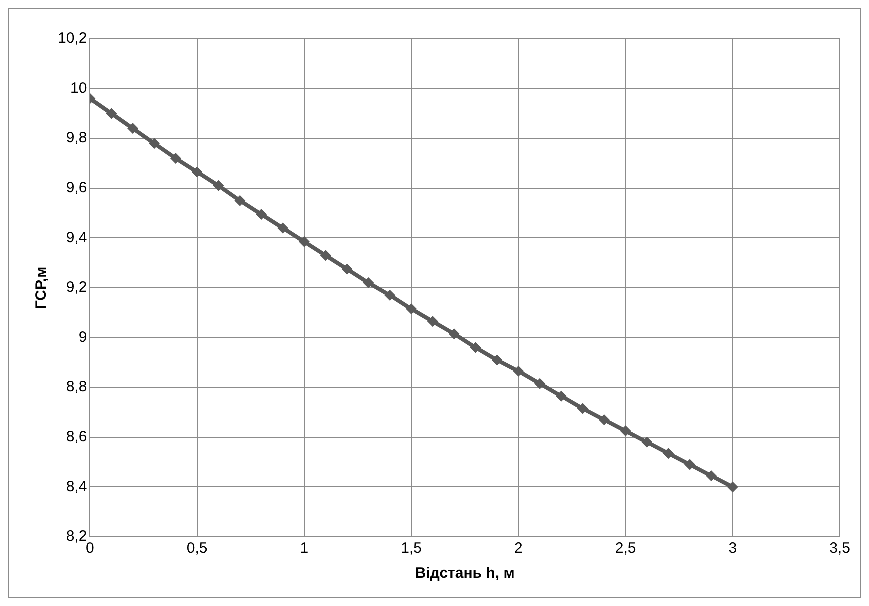 The width and height of the screenshot is (869, 606). Describe the element at coordinates (77, 138) in the screenshot. I see `y-tick-label: 9,8` at that location.